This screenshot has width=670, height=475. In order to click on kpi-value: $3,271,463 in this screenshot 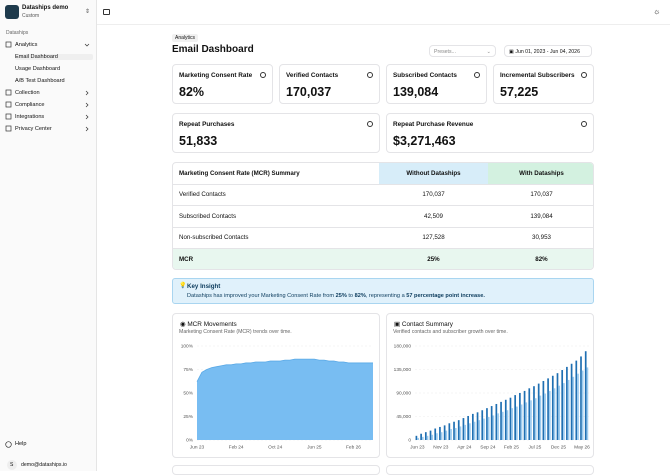, I will do `click(424, 141)`.